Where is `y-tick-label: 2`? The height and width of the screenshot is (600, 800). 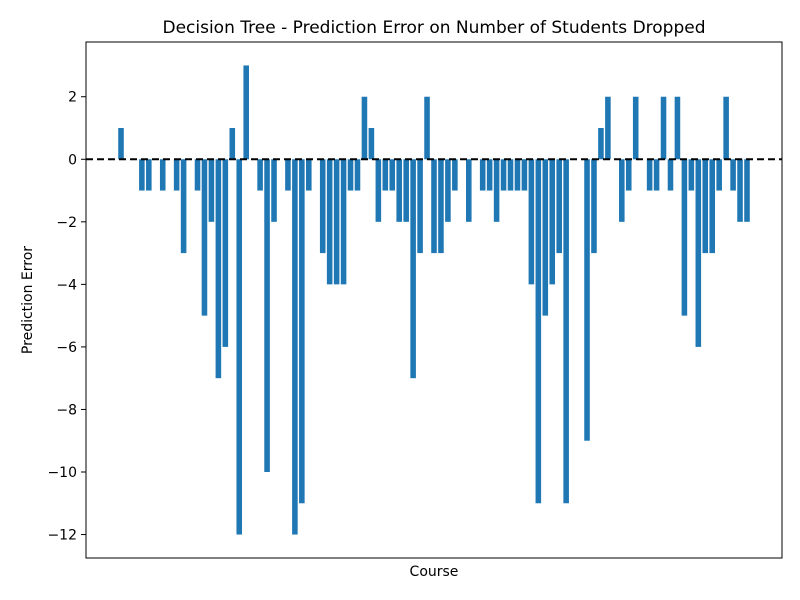
y-tick-label: 2 is located at coordinates (72, 98).